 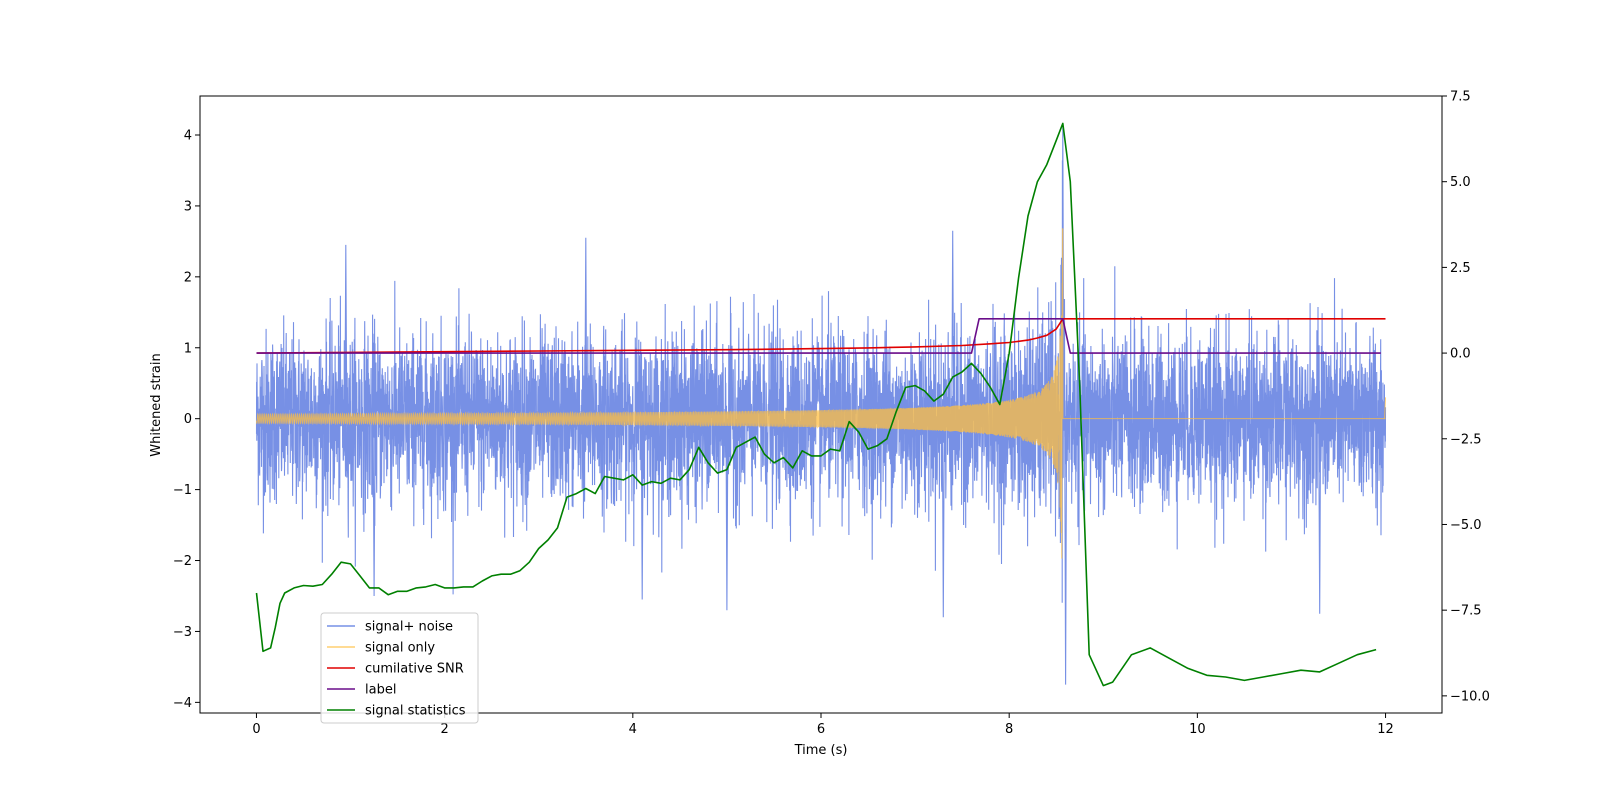 What do you see at coordinates (818, 336) in the screenshot?
I see `series-label` at bounding box center [818, 336].